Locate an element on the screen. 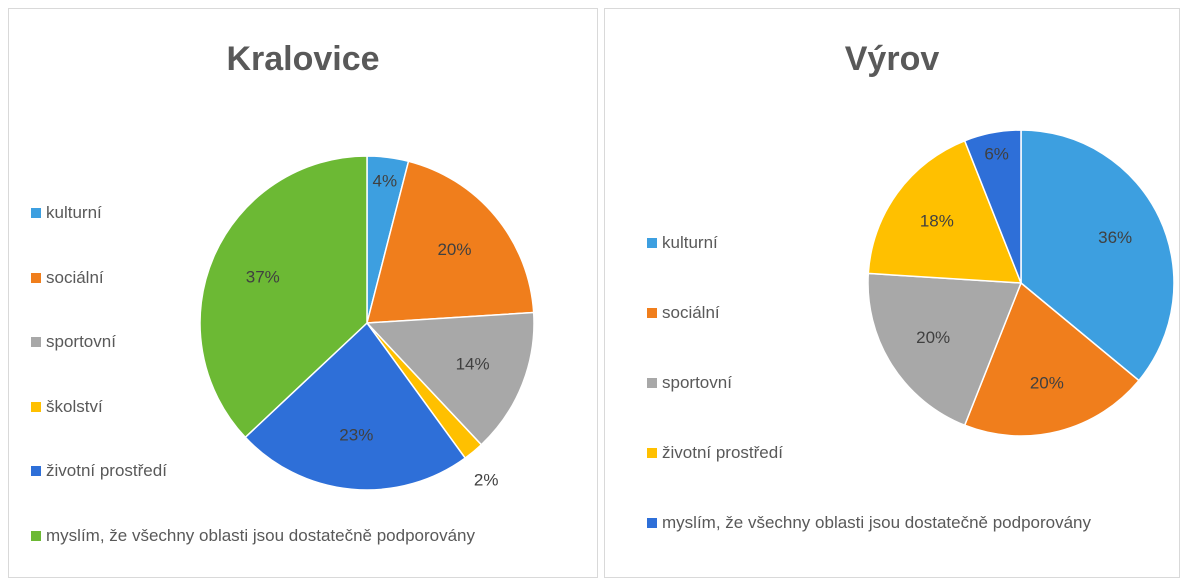 This screenshot has height=580, width=1184. legend-label: školství is located at coordinates (74, 406).